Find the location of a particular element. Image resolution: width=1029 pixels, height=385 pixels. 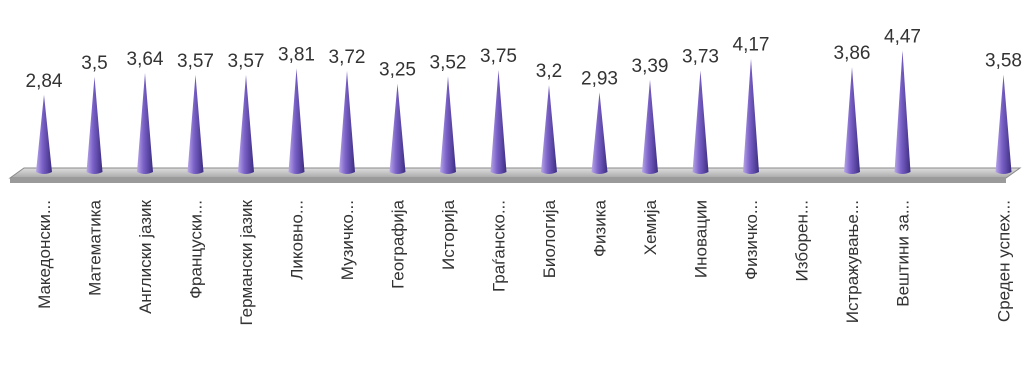

data-label: 3,75 is located at coordinates (498, 56).